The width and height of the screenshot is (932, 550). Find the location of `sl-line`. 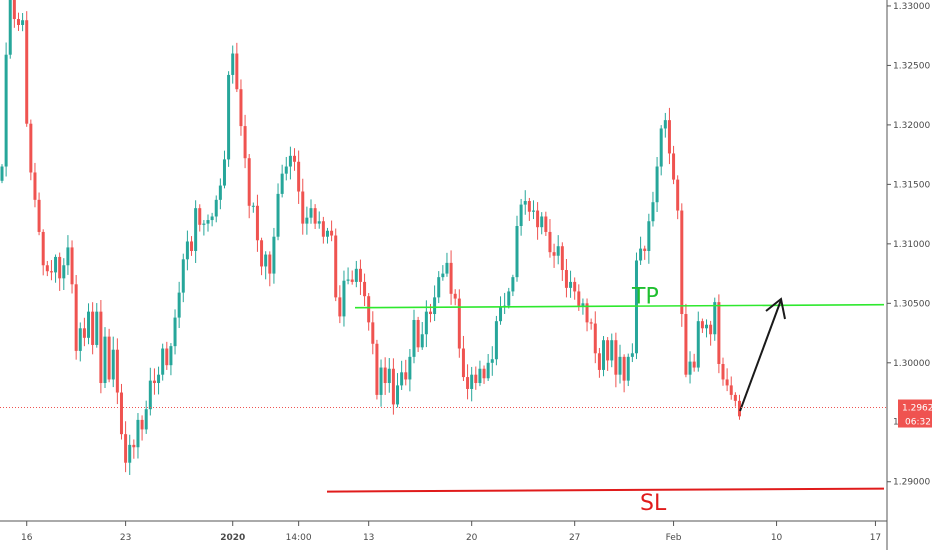

sl-line is located at coordinates (605, 490).